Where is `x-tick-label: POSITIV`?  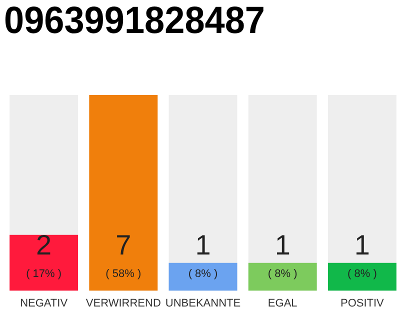
x-tick-label: POSITIV is located at coordinates (362, 303).